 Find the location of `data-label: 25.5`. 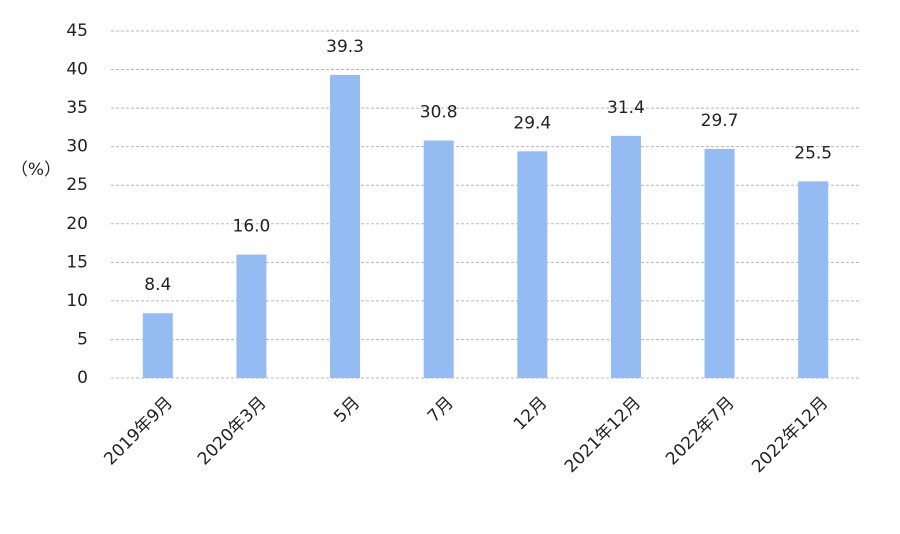

data-label: 25.5 is located at coordinates (813, 153).